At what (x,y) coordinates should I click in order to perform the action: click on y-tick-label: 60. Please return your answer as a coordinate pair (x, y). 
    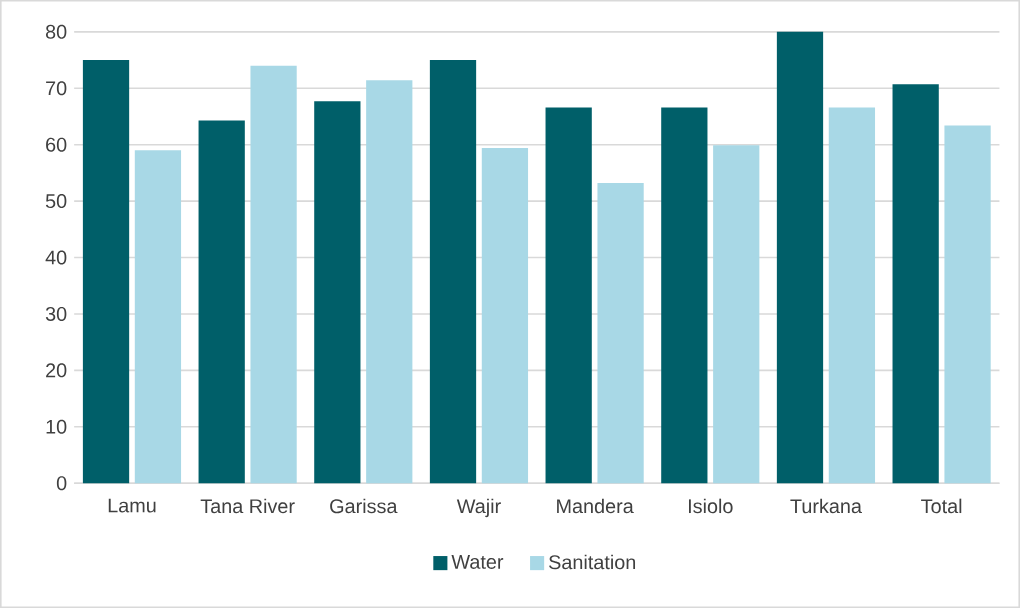
    Looking at the image, I should click on (56, 144).